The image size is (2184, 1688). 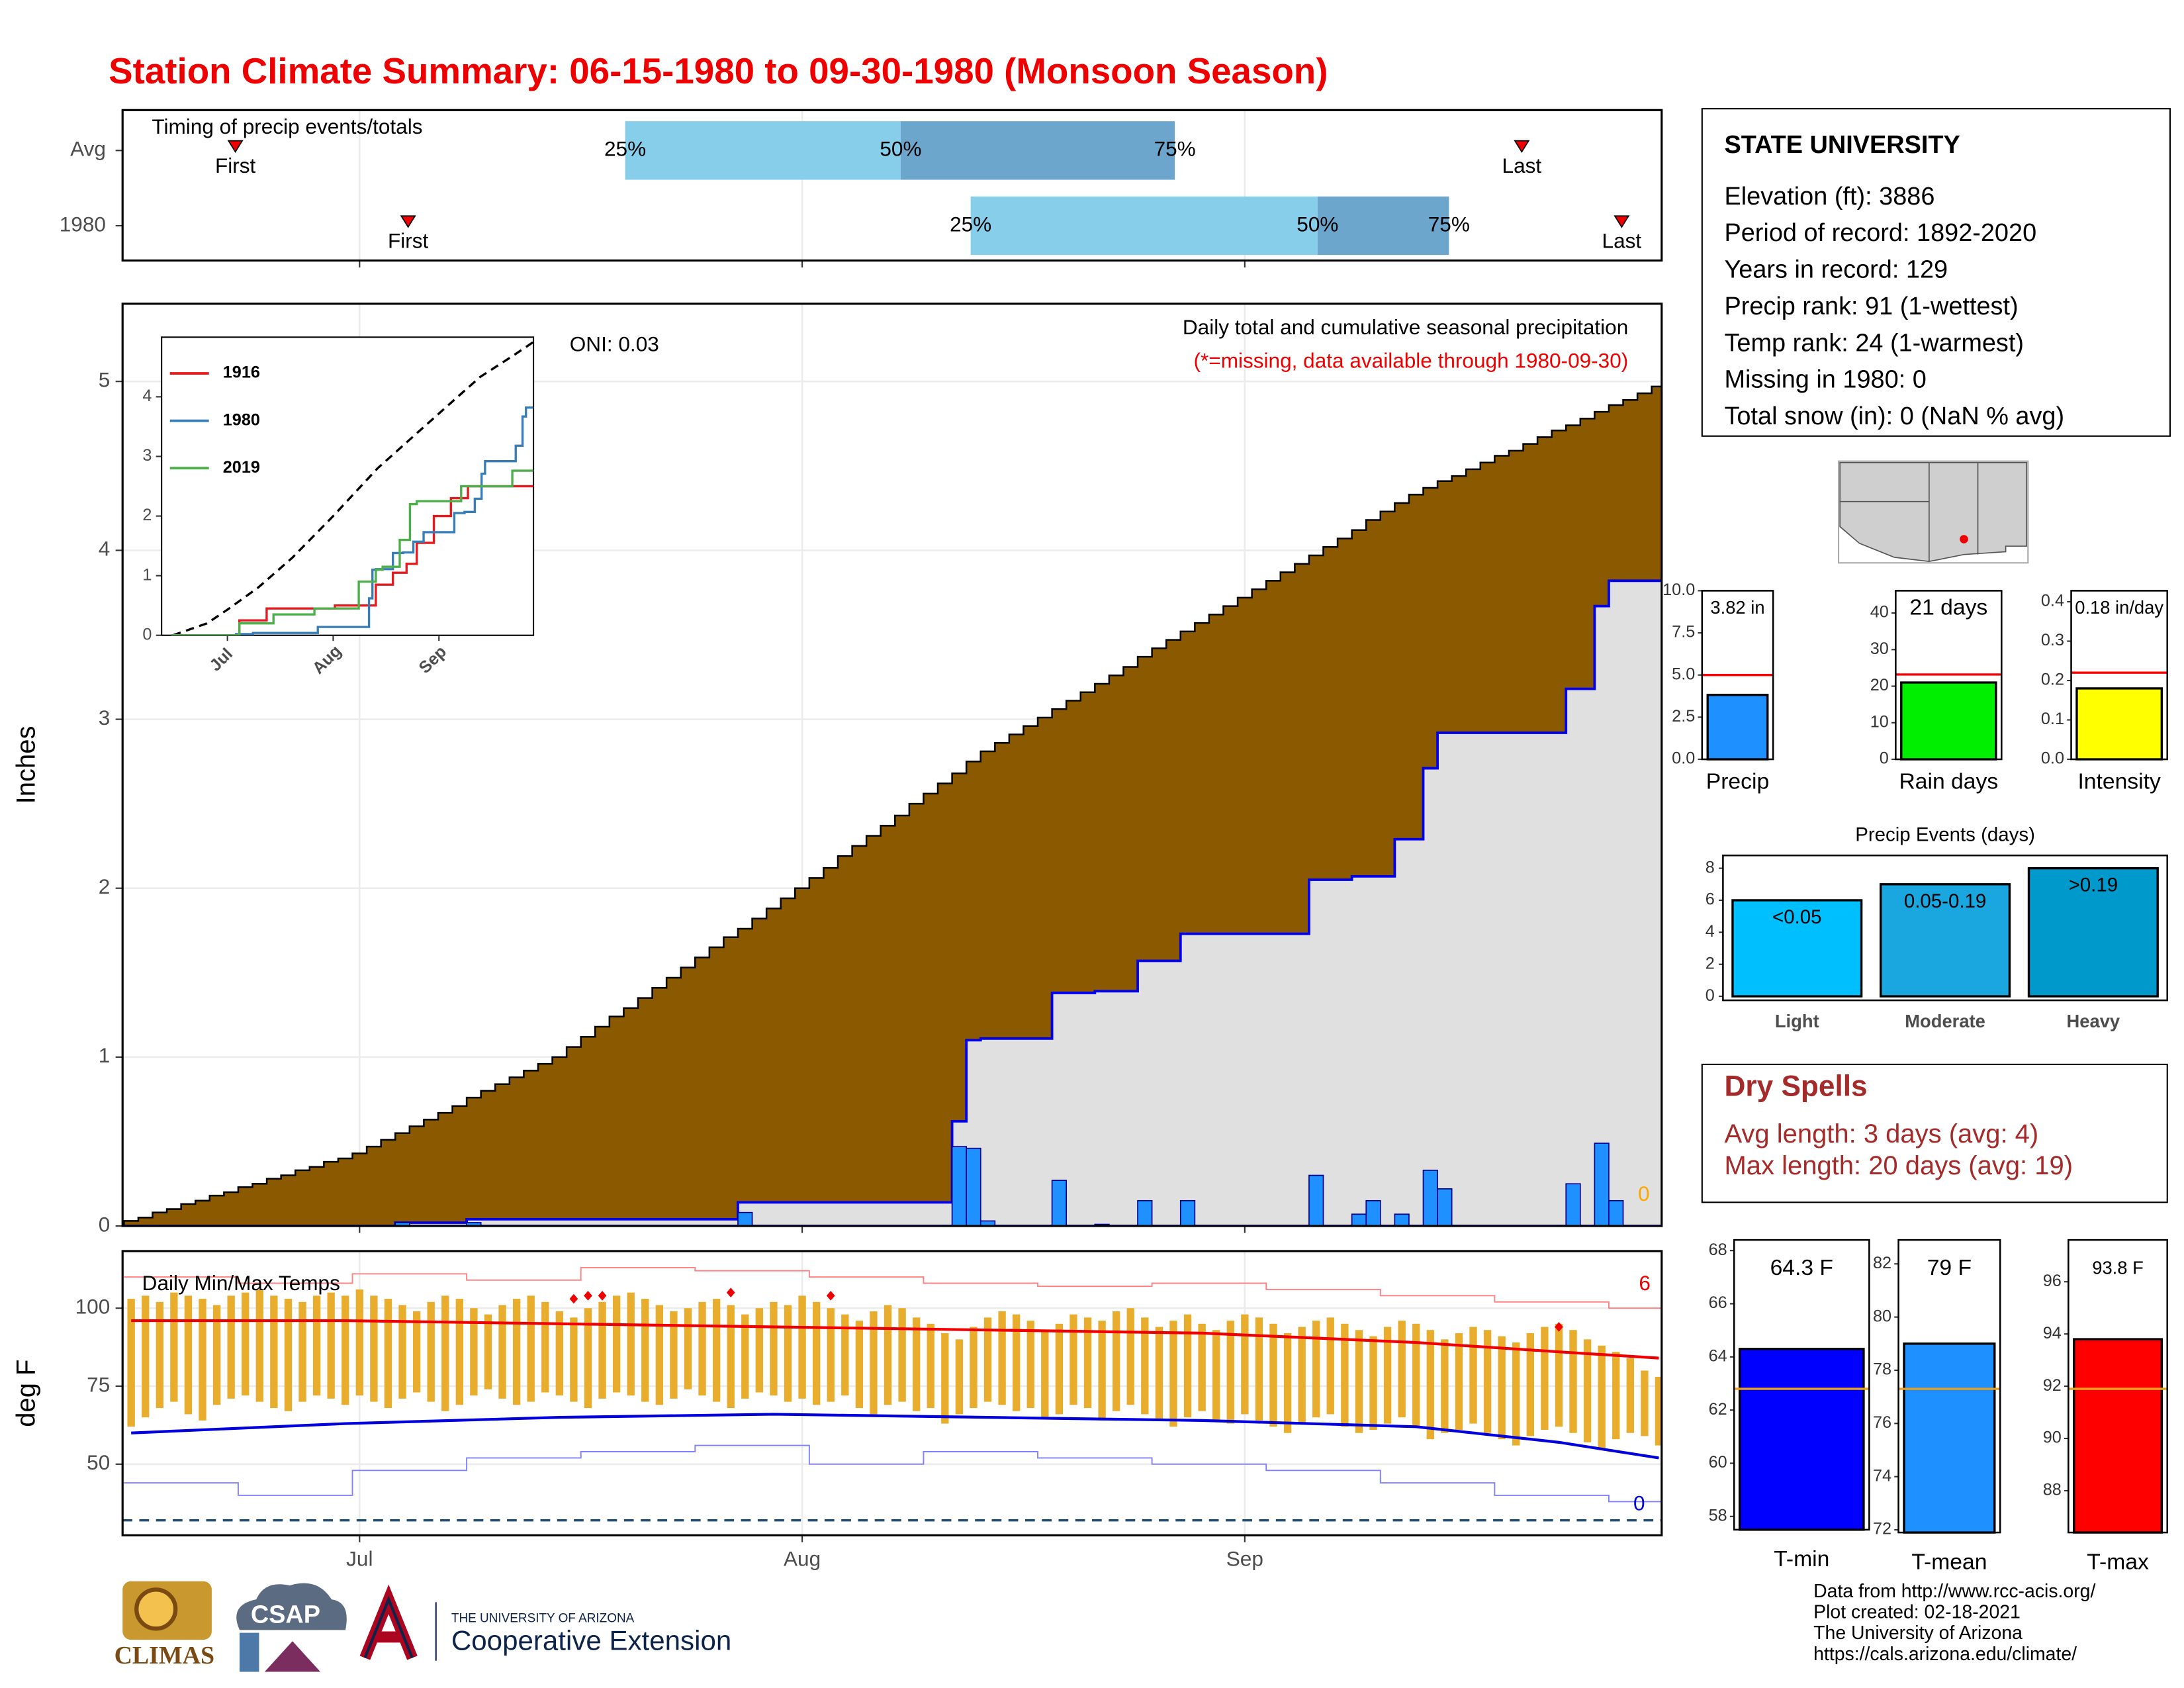 What do you see at coordinates (83, 224) in the screenshot?
I see `row-label: 1980` at bounding box center [83, 224].